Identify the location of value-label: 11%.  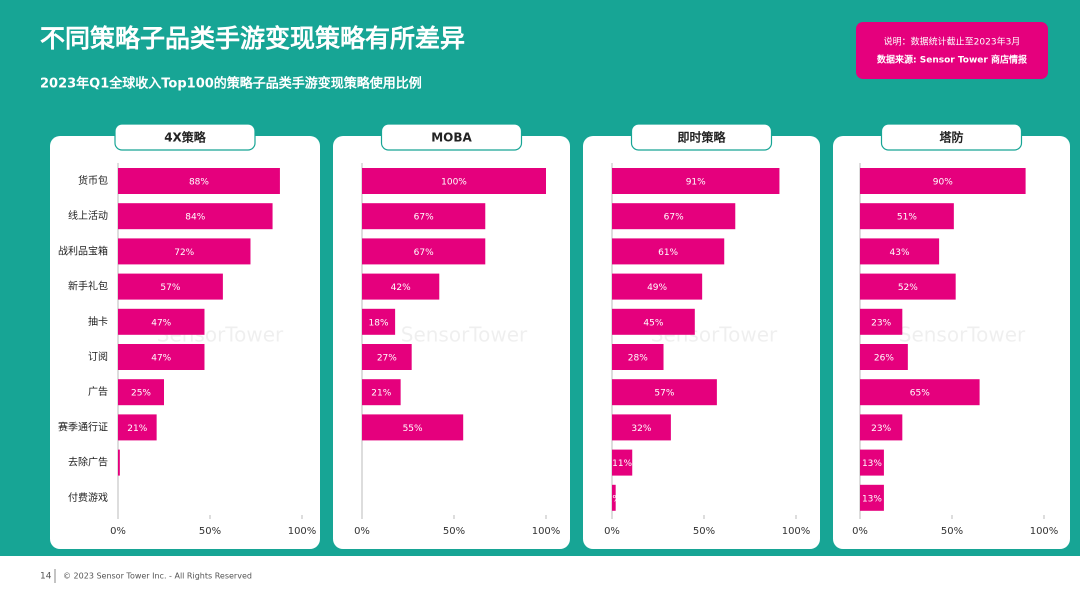
(622, 464).